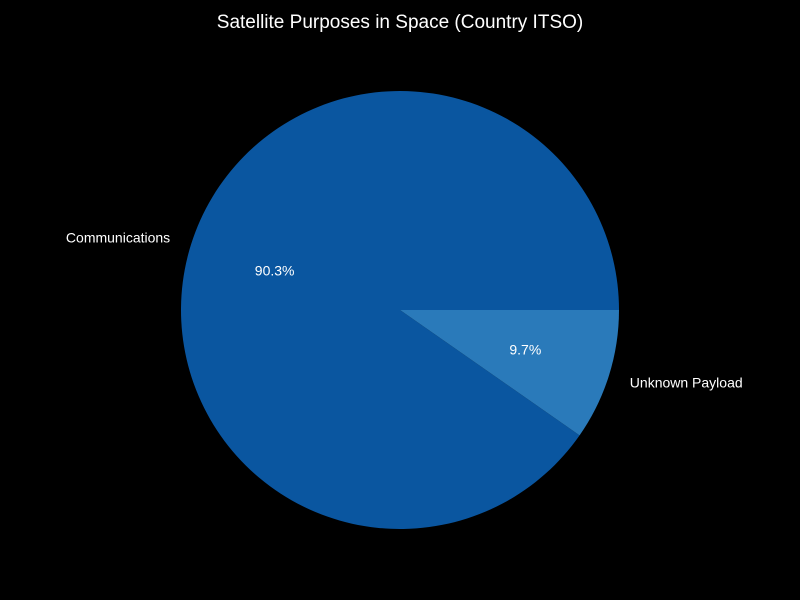 Image resolution: width=800 pixels, height=600 pixels. Describe the element at coordinates (525, 349) in the screenshot. I see `slice-value-label-unknown-payload: 9.7%` at that location.